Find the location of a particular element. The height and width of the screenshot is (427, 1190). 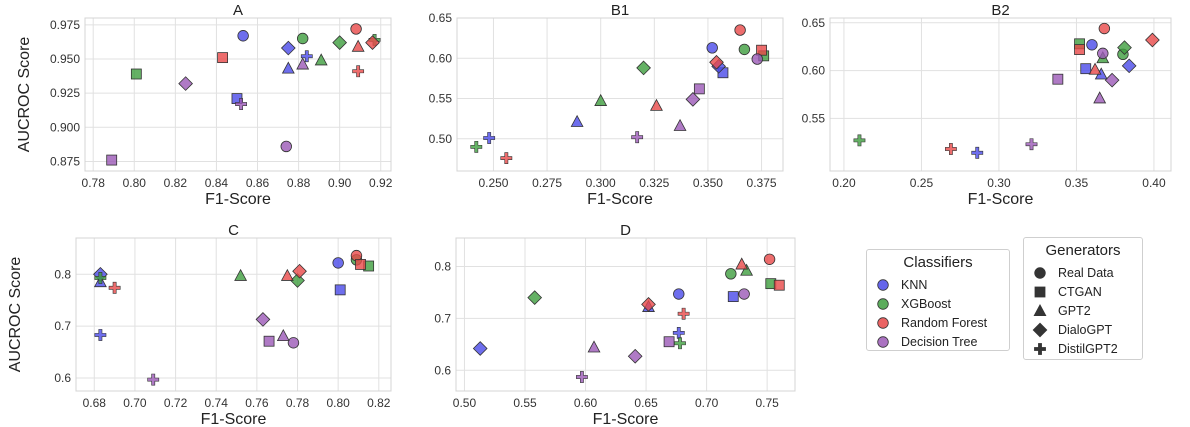

x-tick-label: 0.70 is located at coordinates (135, 403).